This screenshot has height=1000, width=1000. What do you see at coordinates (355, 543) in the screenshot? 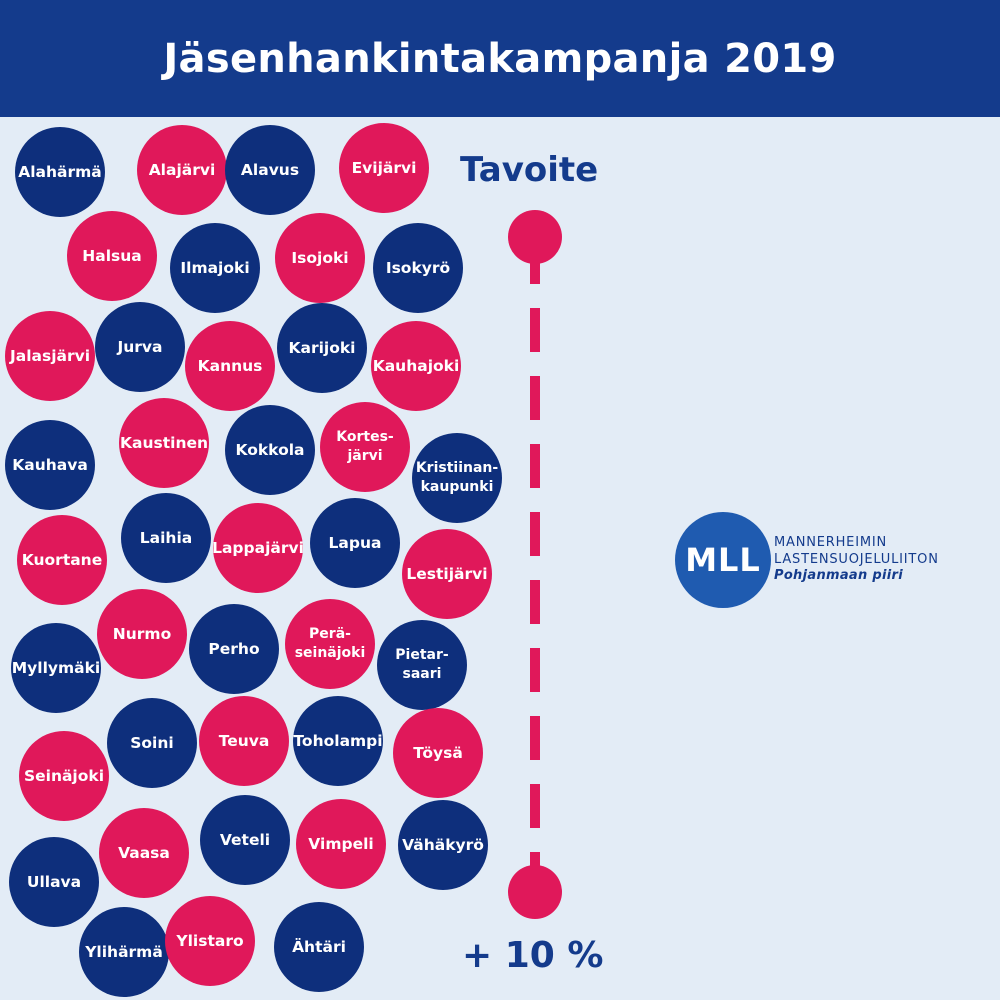
I see `municipality-bubble: Lapua` at bounding box center [355, 543].